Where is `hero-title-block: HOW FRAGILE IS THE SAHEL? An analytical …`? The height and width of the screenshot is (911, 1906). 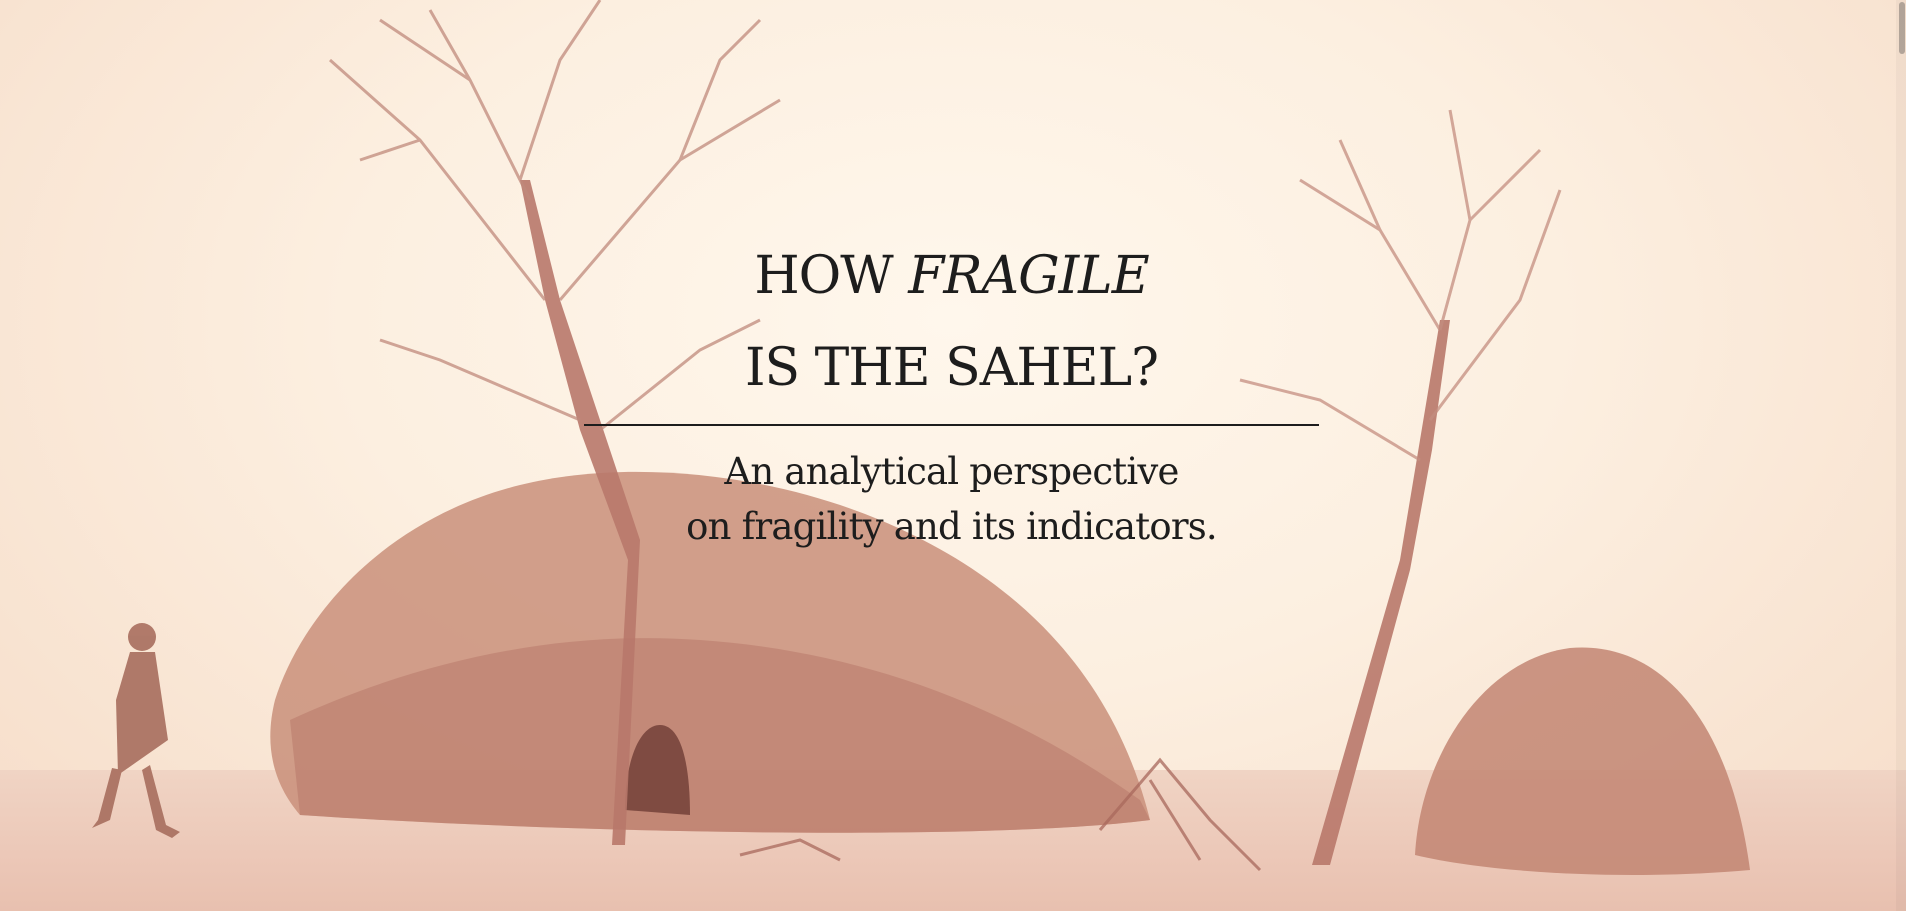 hero-title-block: HOW FRAGILE IS THE SAHEL? An analytical … is located at coordinates (951, 392).